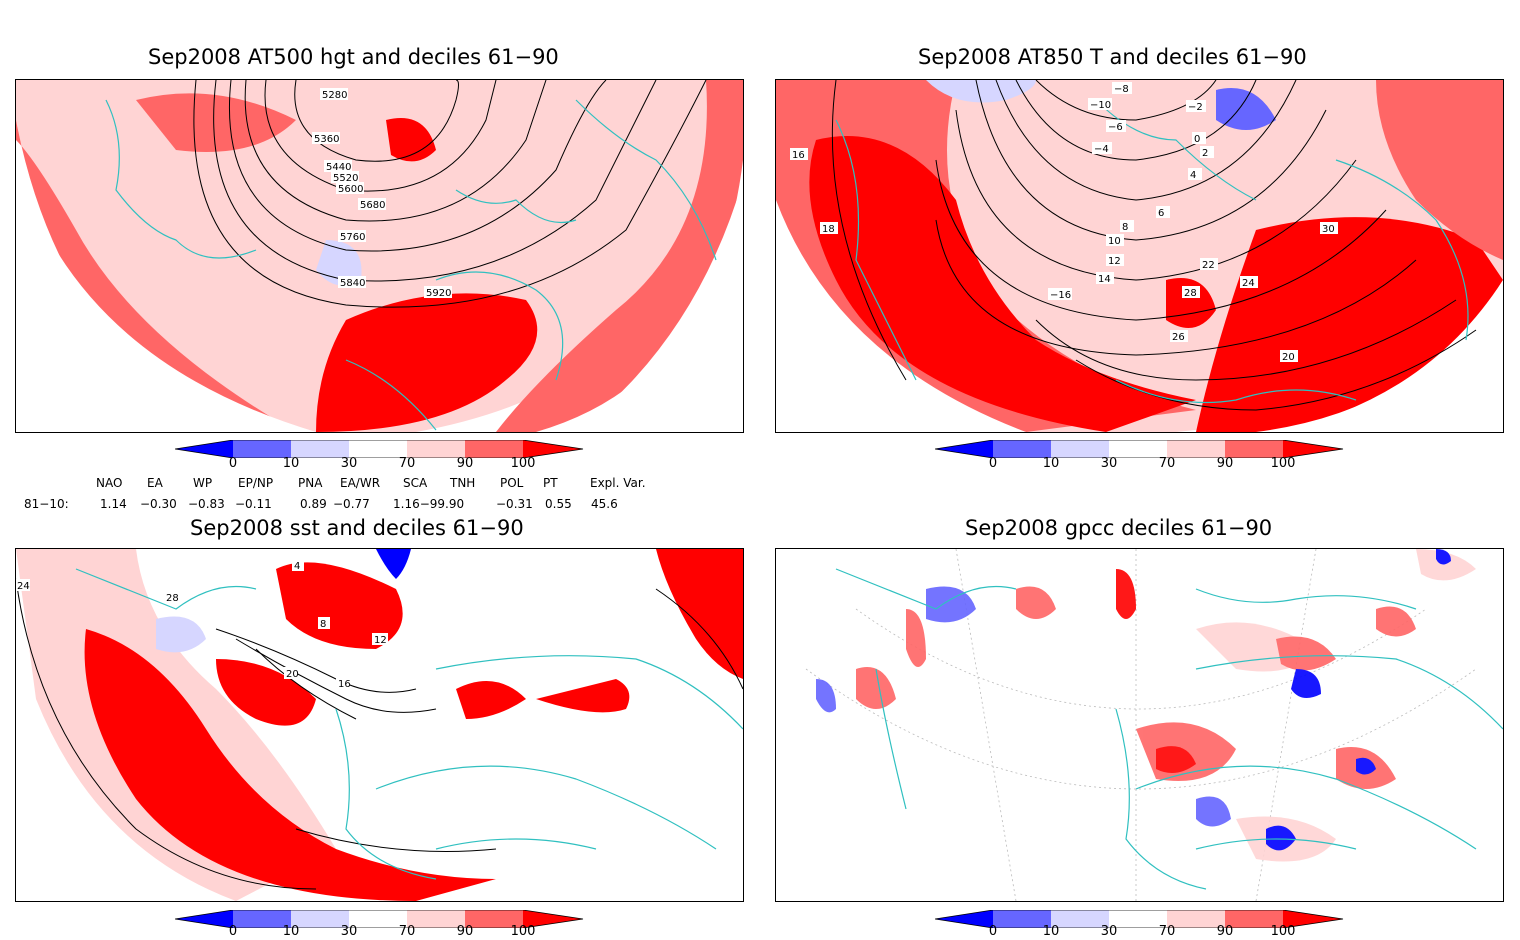  I want to click on contour-label: 5840, so click(352, 283).